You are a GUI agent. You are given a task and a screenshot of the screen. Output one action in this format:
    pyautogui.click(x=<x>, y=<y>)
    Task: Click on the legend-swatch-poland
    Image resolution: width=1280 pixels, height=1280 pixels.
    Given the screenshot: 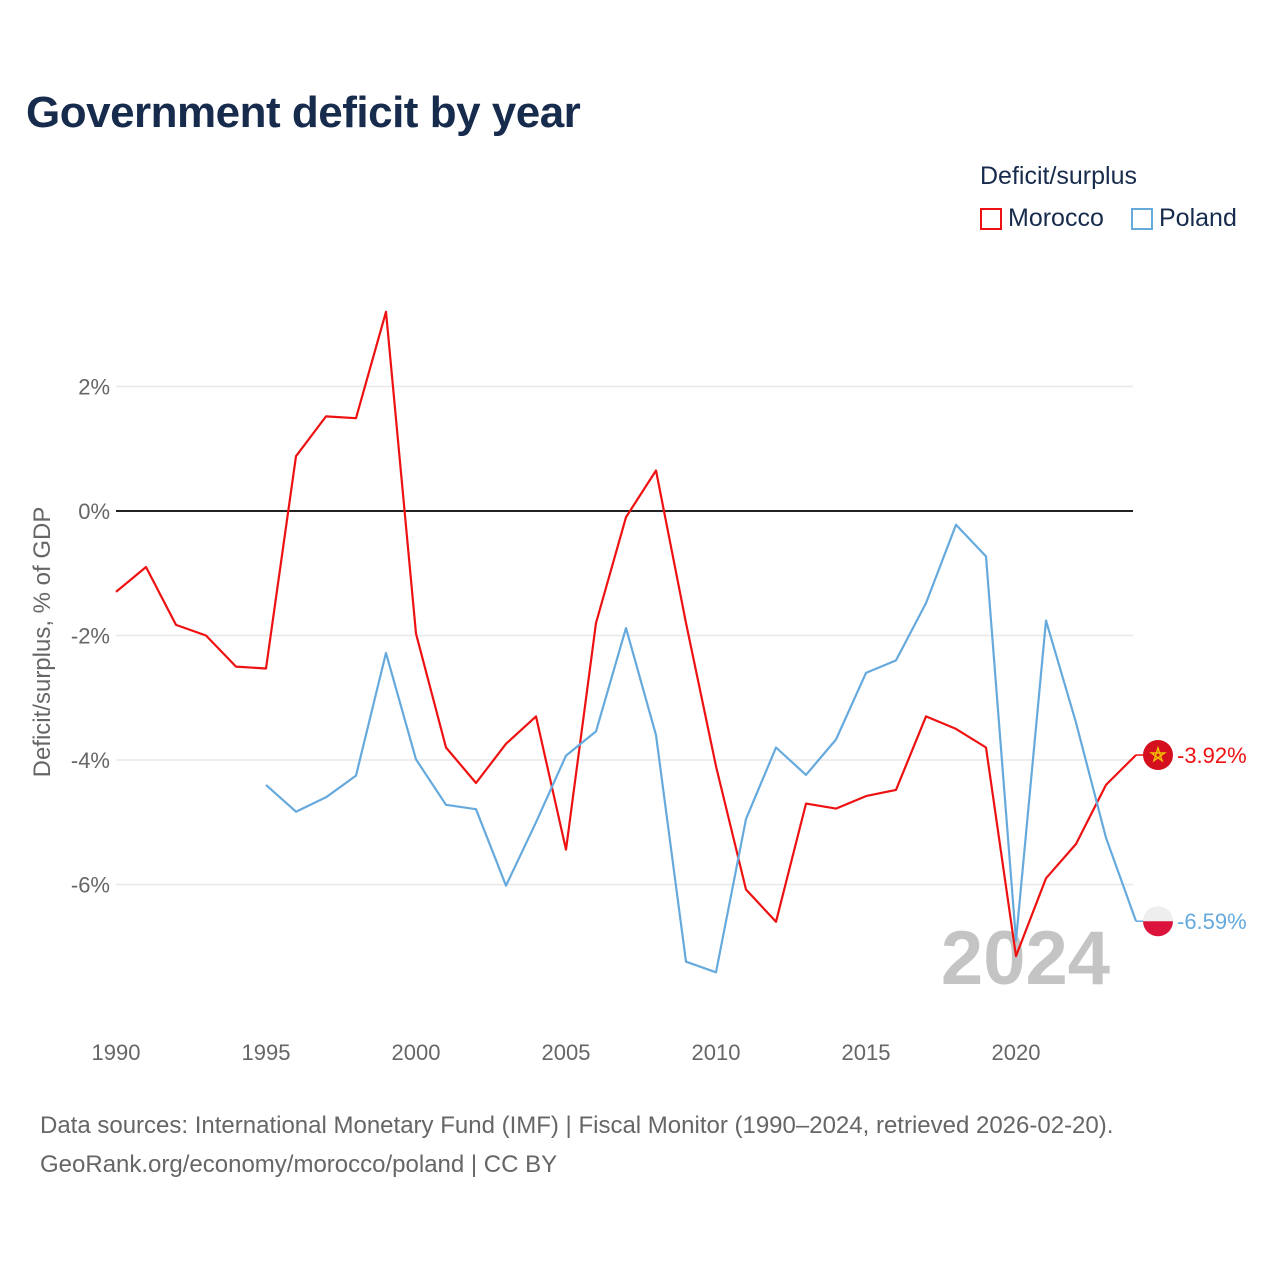 What is the action you would take?
    pyautogui.click(x=1142, y=218)
    